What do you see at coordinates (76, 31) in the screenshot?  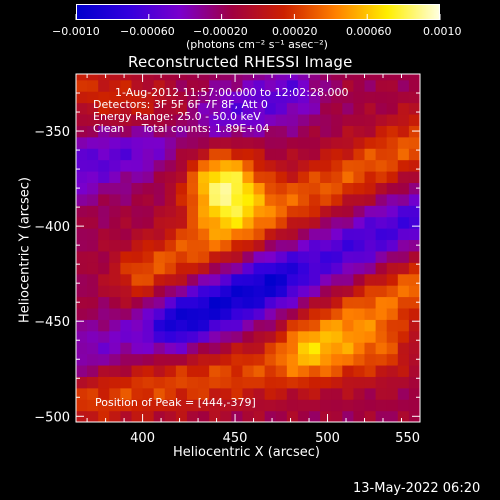 I see `colorbar-tick-label: −0.0010` at bounding box center [76, 31].